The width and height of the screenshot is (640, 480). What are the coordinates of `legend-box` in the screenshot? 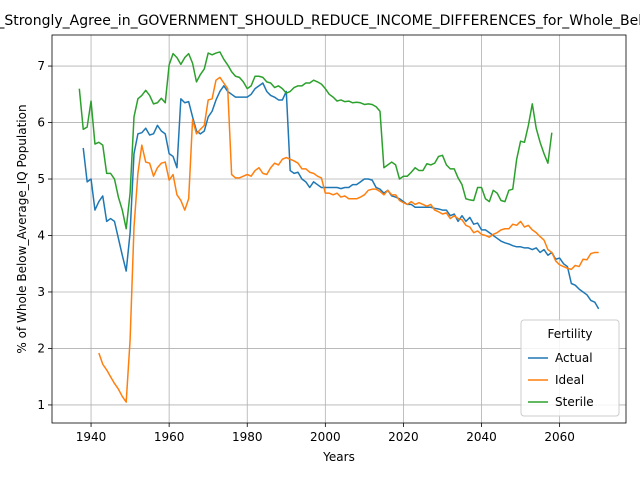 It's located at (570, 368).